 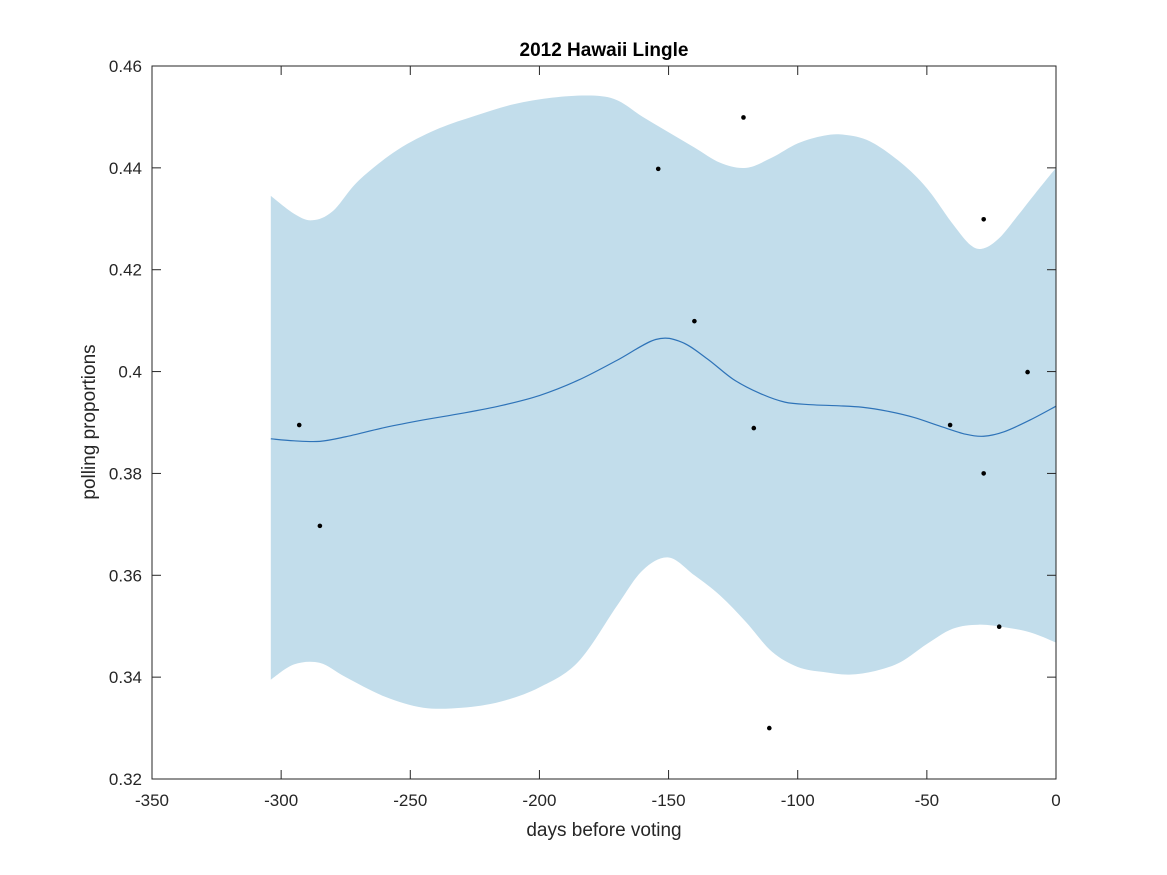 I want to click on y-tick-label: 0.44, so click(x=125, y=168).